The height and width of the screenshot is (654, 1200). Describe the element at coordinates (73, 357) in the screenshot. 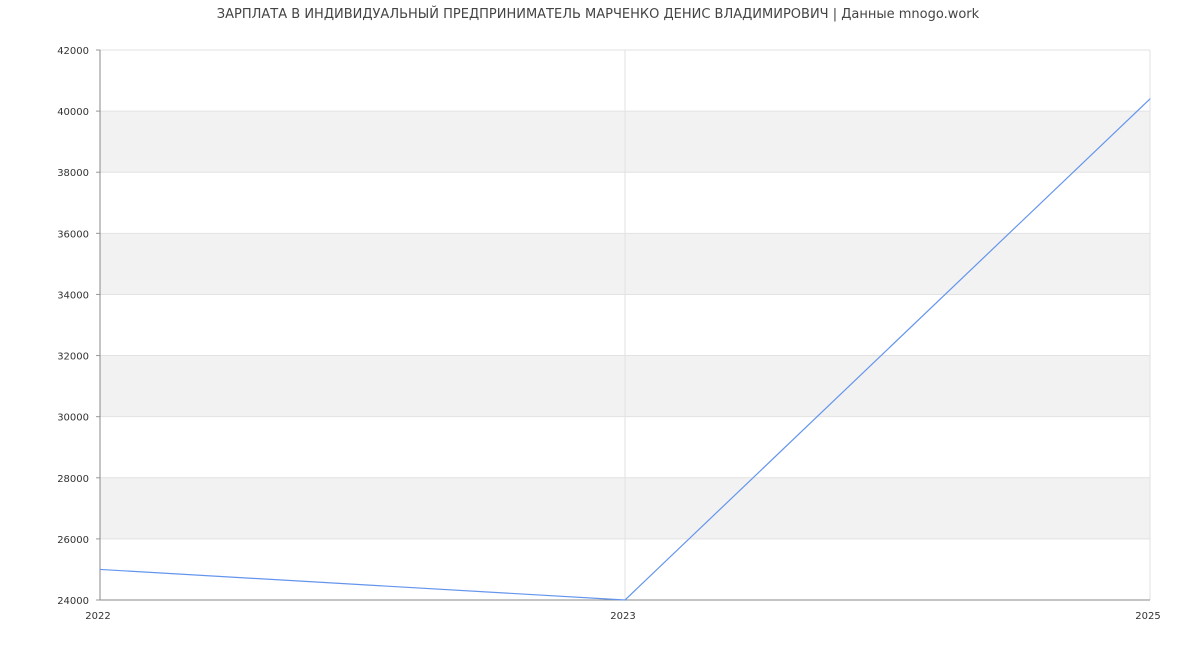

I see `y-tick-label: 32000` at that location.